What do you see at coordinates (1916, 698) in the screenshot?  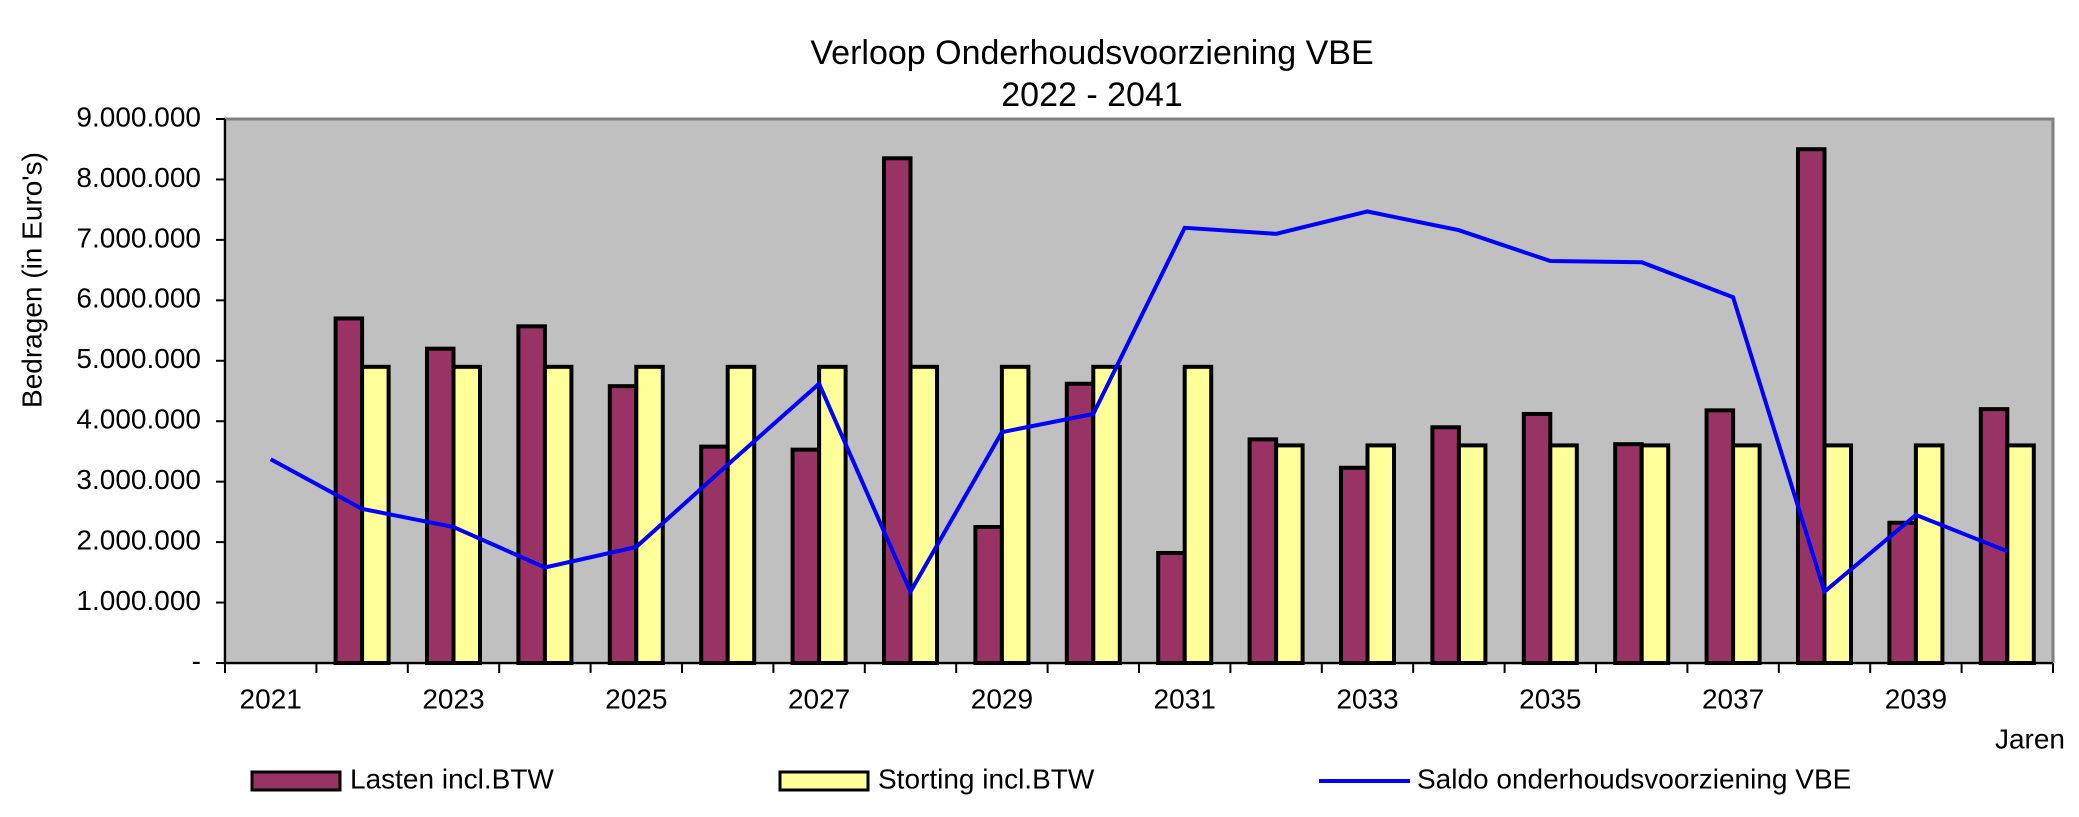 I see `x-tick-label: 2039` at bounding box center [1916, 698].